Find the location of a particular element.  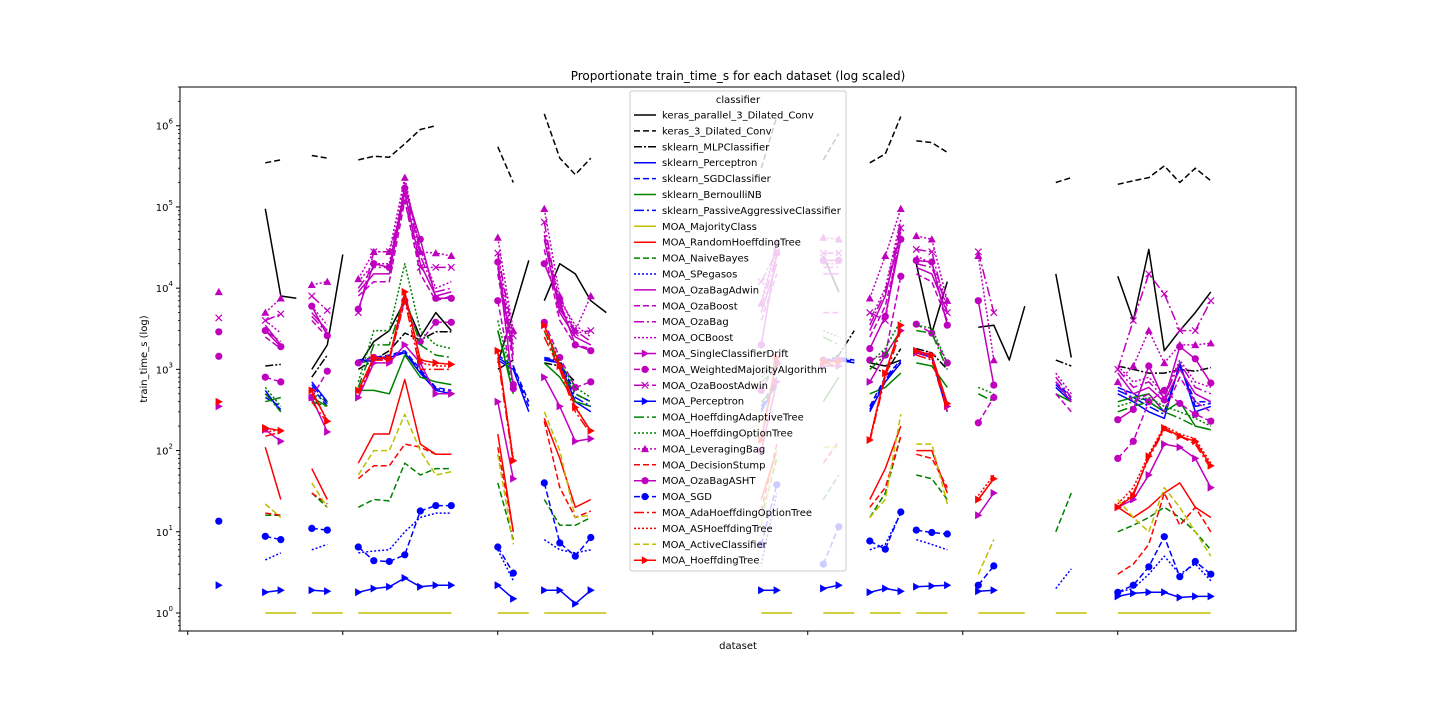

y-tick-exponent: 1 is located at coordinates (171, 528).